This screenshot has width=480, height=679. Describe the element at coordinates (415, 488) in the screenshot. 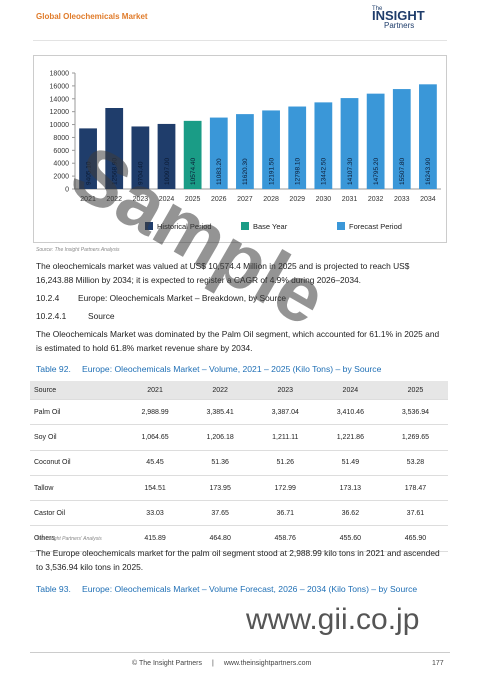

I see `table-cell: 178.47` at that location.